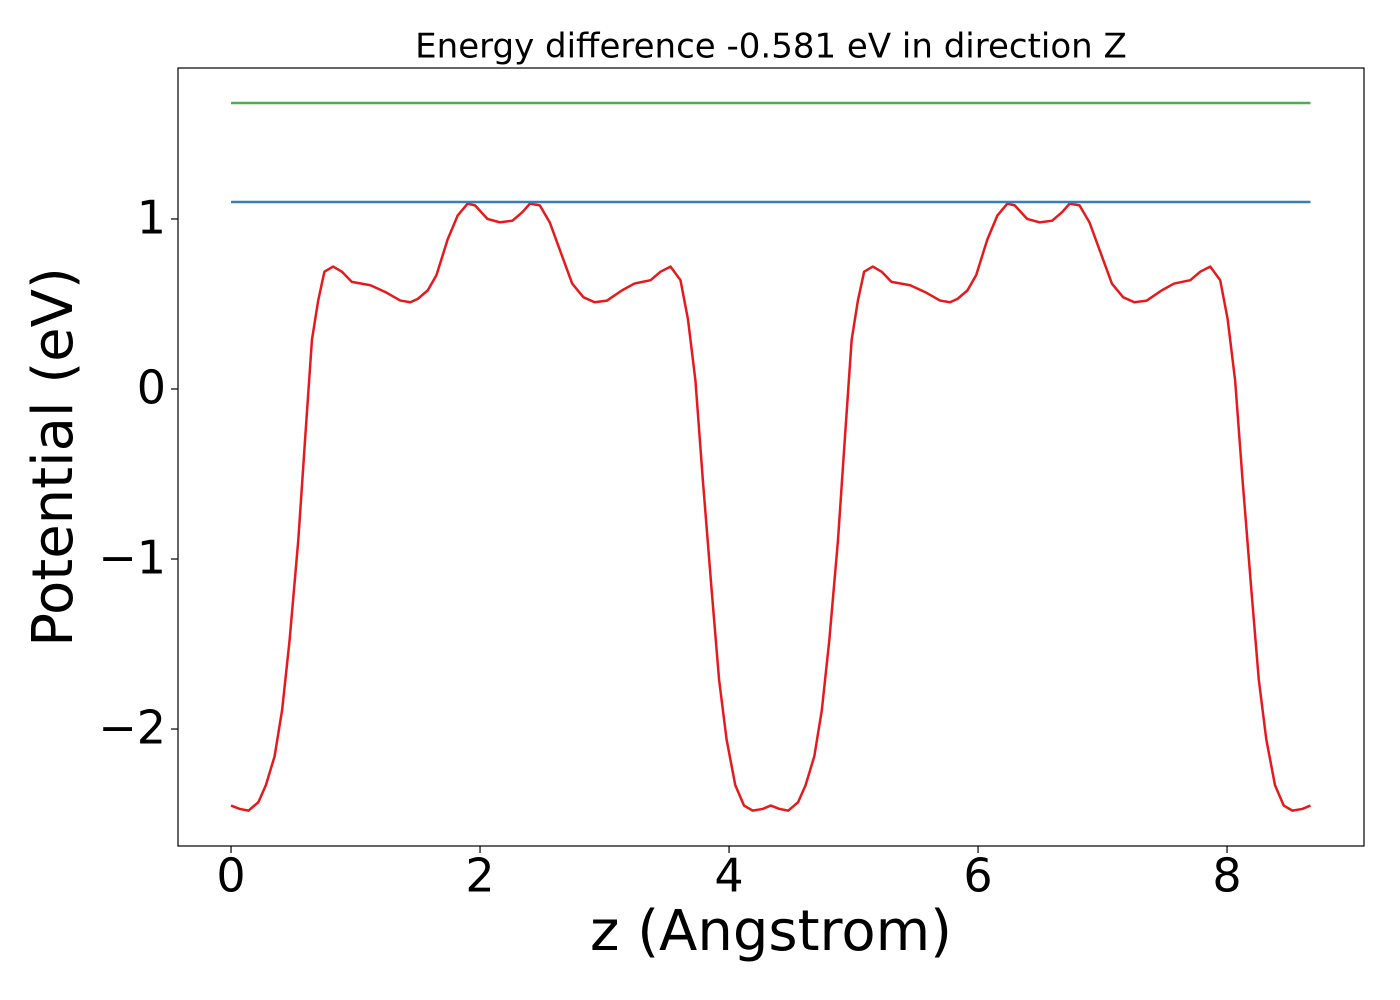 Image resolution: width=1400 pixels, height=1000 pixels. What do you see at coordinates (1226, 876) in the screenshot?
I see `x-tick-label: 8` at bounding box center [1226, 876].